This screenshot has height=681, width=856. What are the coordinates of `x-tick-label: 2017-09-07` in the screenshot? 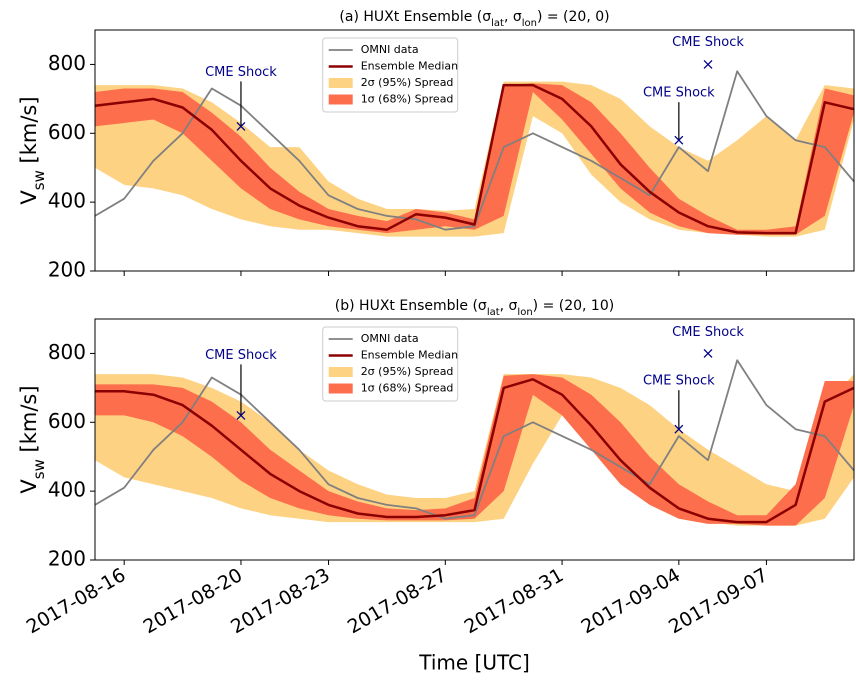 It's located at (718, 601).